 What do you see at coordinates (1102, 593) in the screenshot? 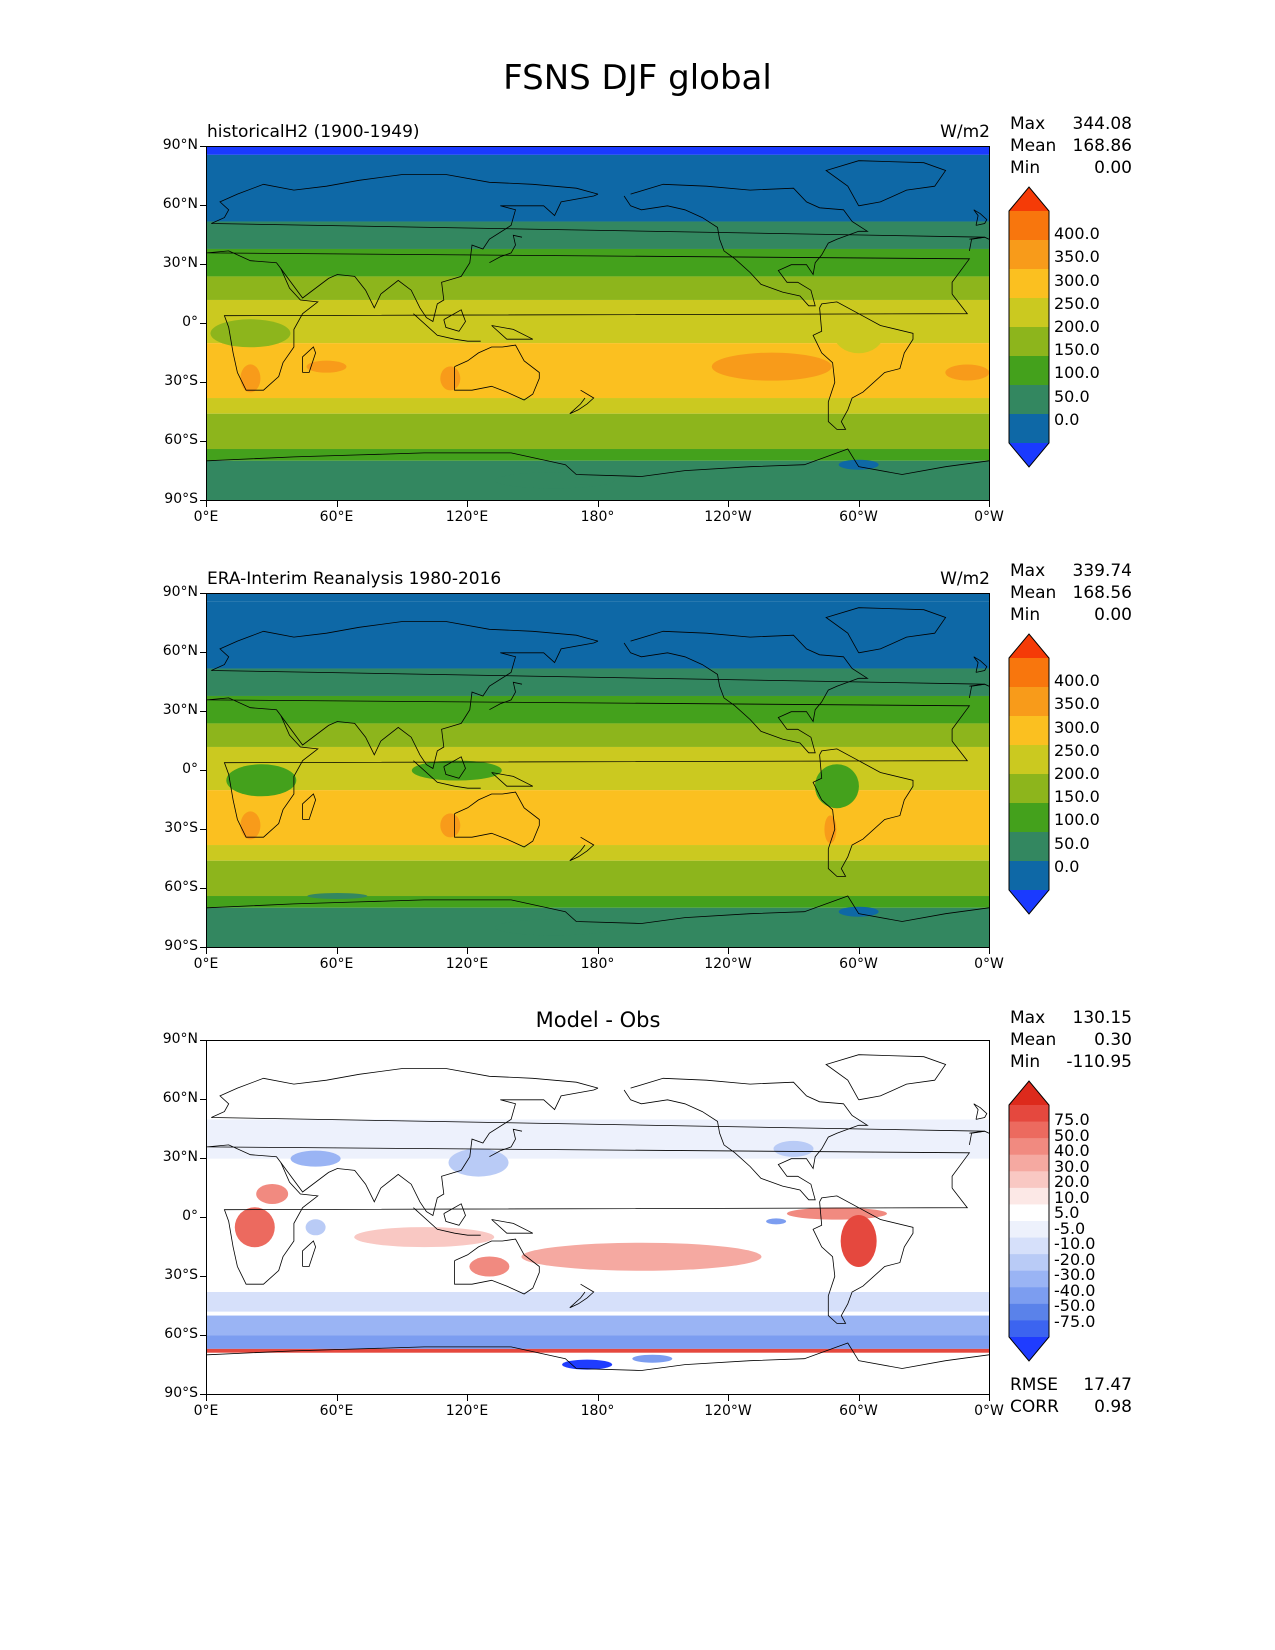
I see `stat-value: 168.56` at bounding box center [1102, 593].